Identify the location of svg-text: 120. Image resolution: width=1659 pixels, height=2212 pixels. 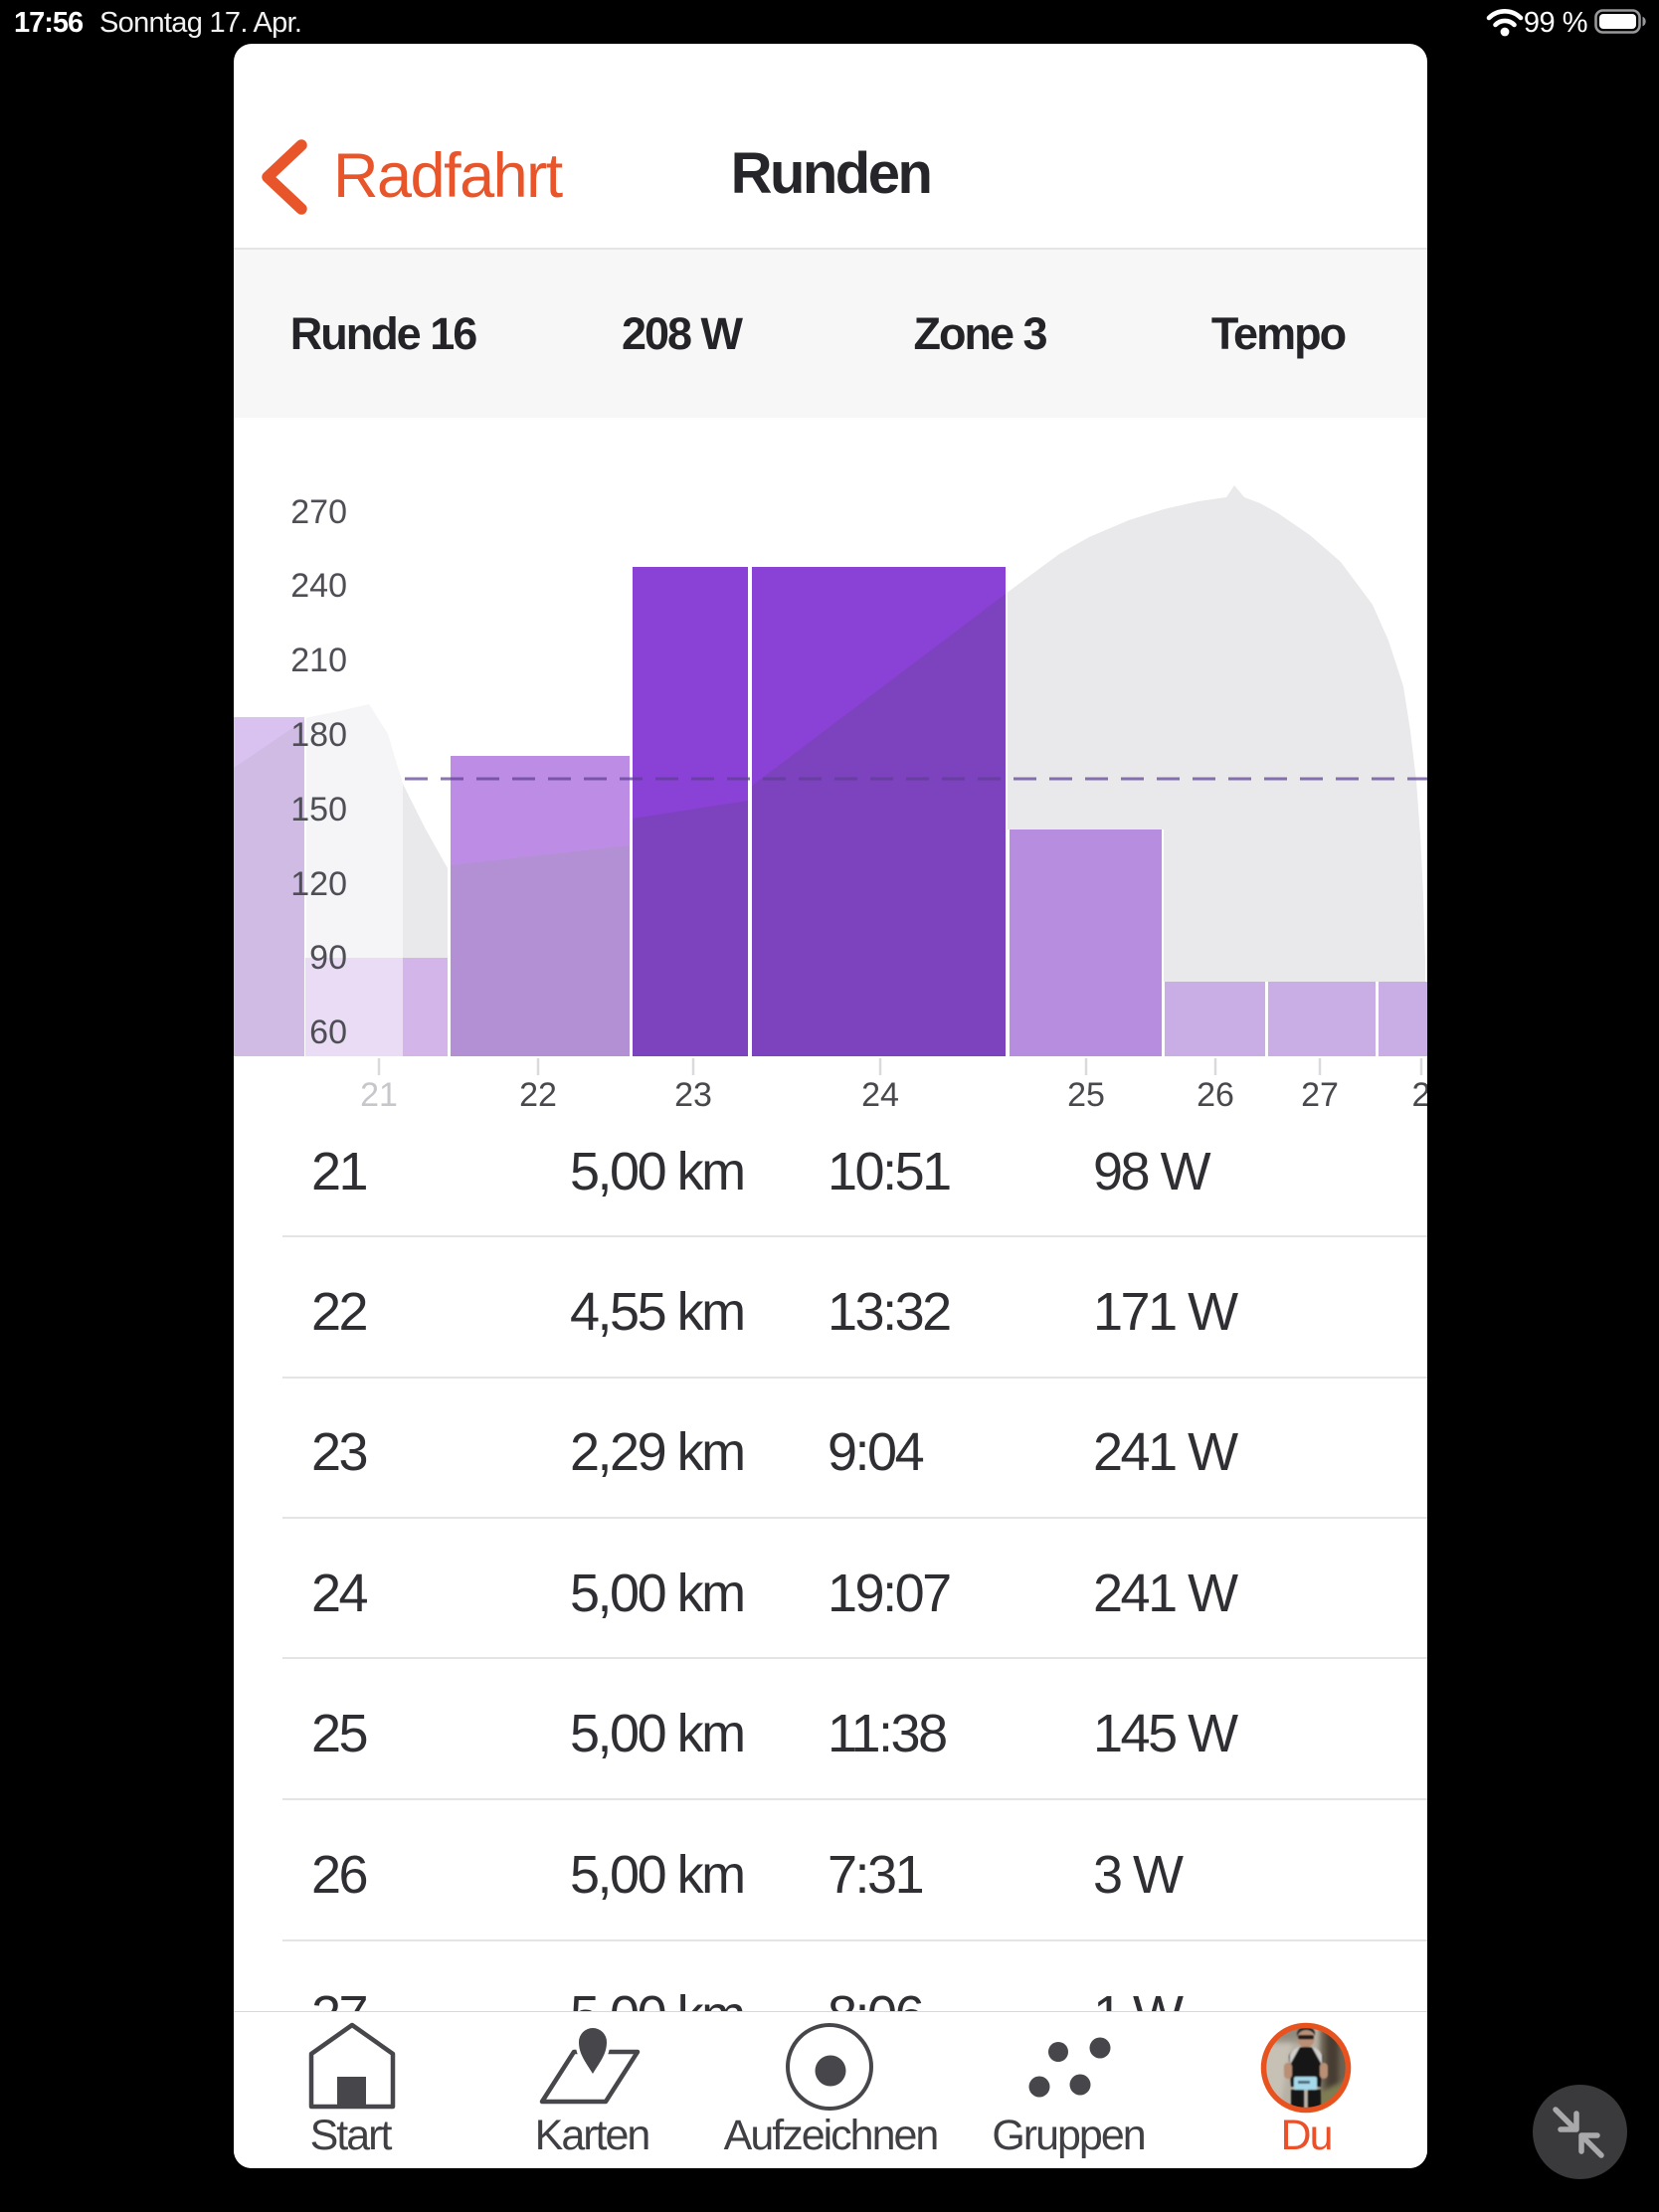
(318, 884).